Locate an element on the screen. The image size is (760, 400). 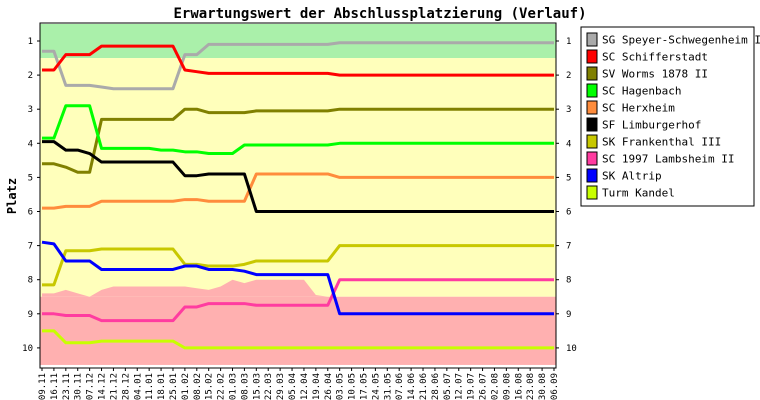
x-tick-label: 19.04 is located at coordinates (317, 386).